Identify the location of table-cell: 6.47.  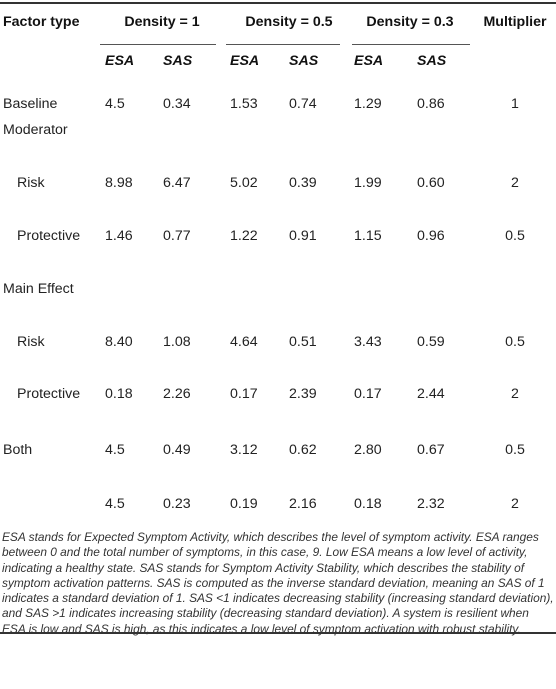
(177, 183).